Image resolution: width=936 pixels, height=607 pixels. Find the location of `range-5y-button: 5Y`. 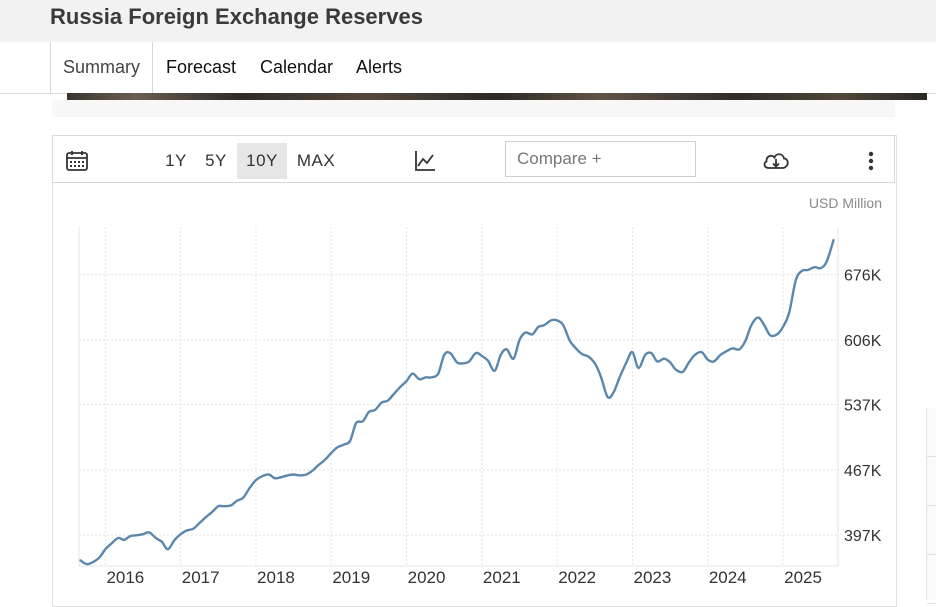

range-5y-button: 5Y is located at coordinates (216, 160).